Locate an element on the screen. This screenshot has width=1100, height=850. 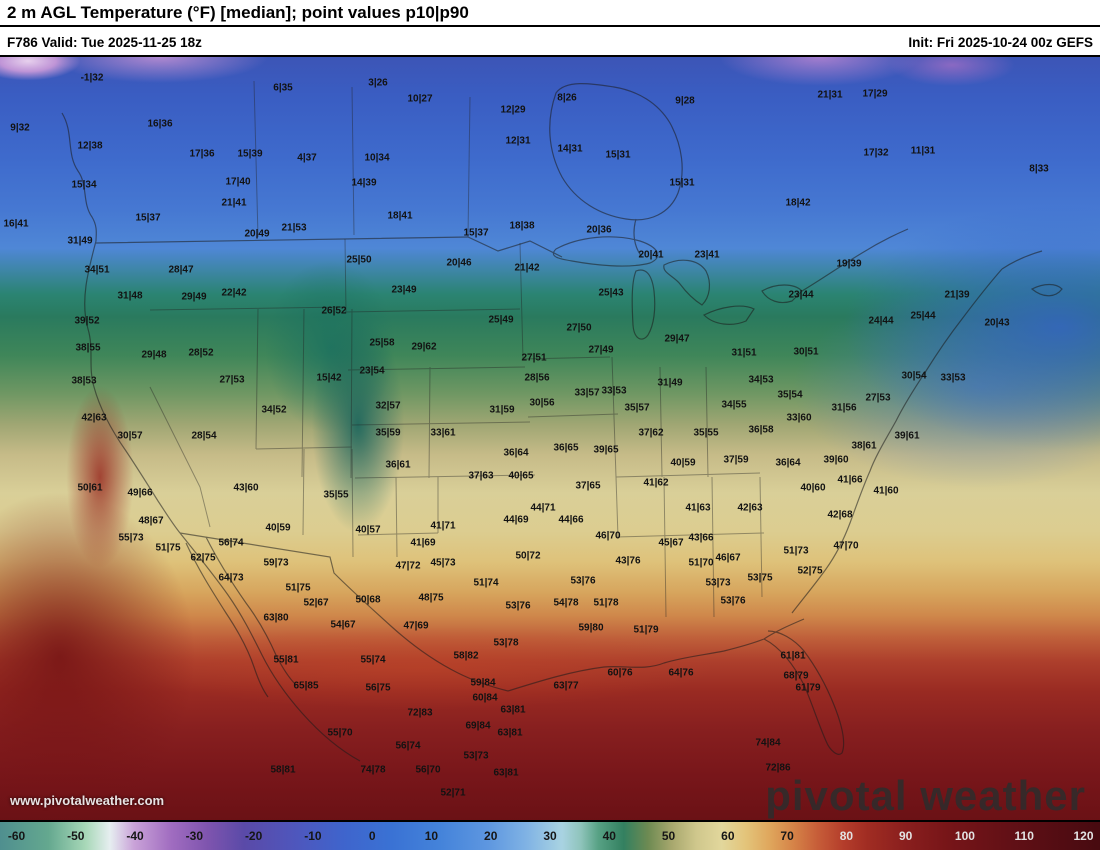
station-value: 28|54 is located at coordinates (204, 436).